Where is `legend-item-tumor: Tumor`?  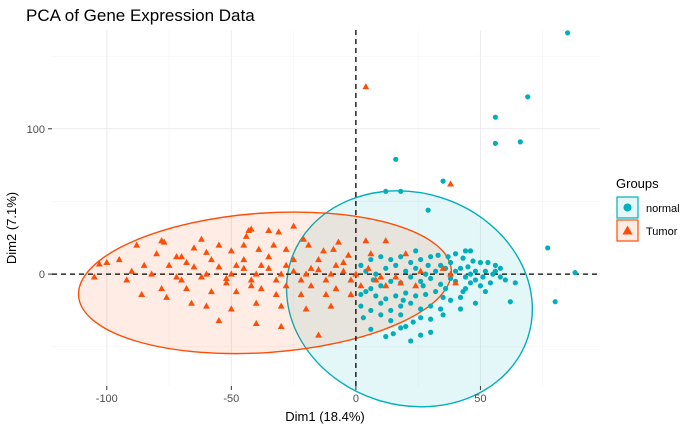 legend-item-tumor: Tumor is located at coordinates (647, 230).